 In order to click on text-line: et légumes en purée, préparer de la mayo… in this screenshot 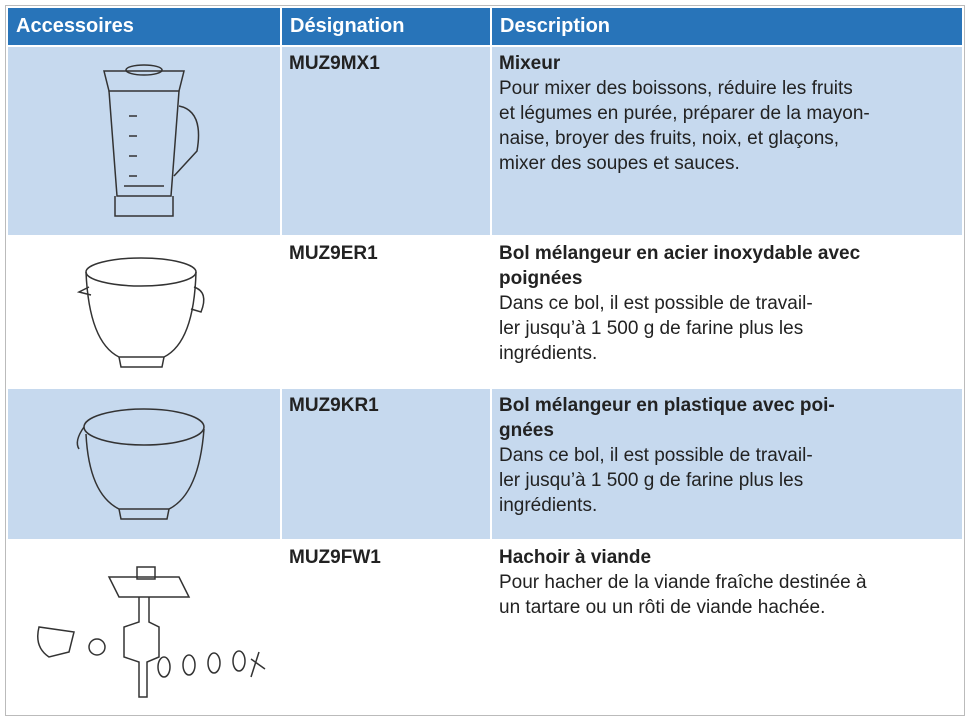, I will do `click(684, 113)`.